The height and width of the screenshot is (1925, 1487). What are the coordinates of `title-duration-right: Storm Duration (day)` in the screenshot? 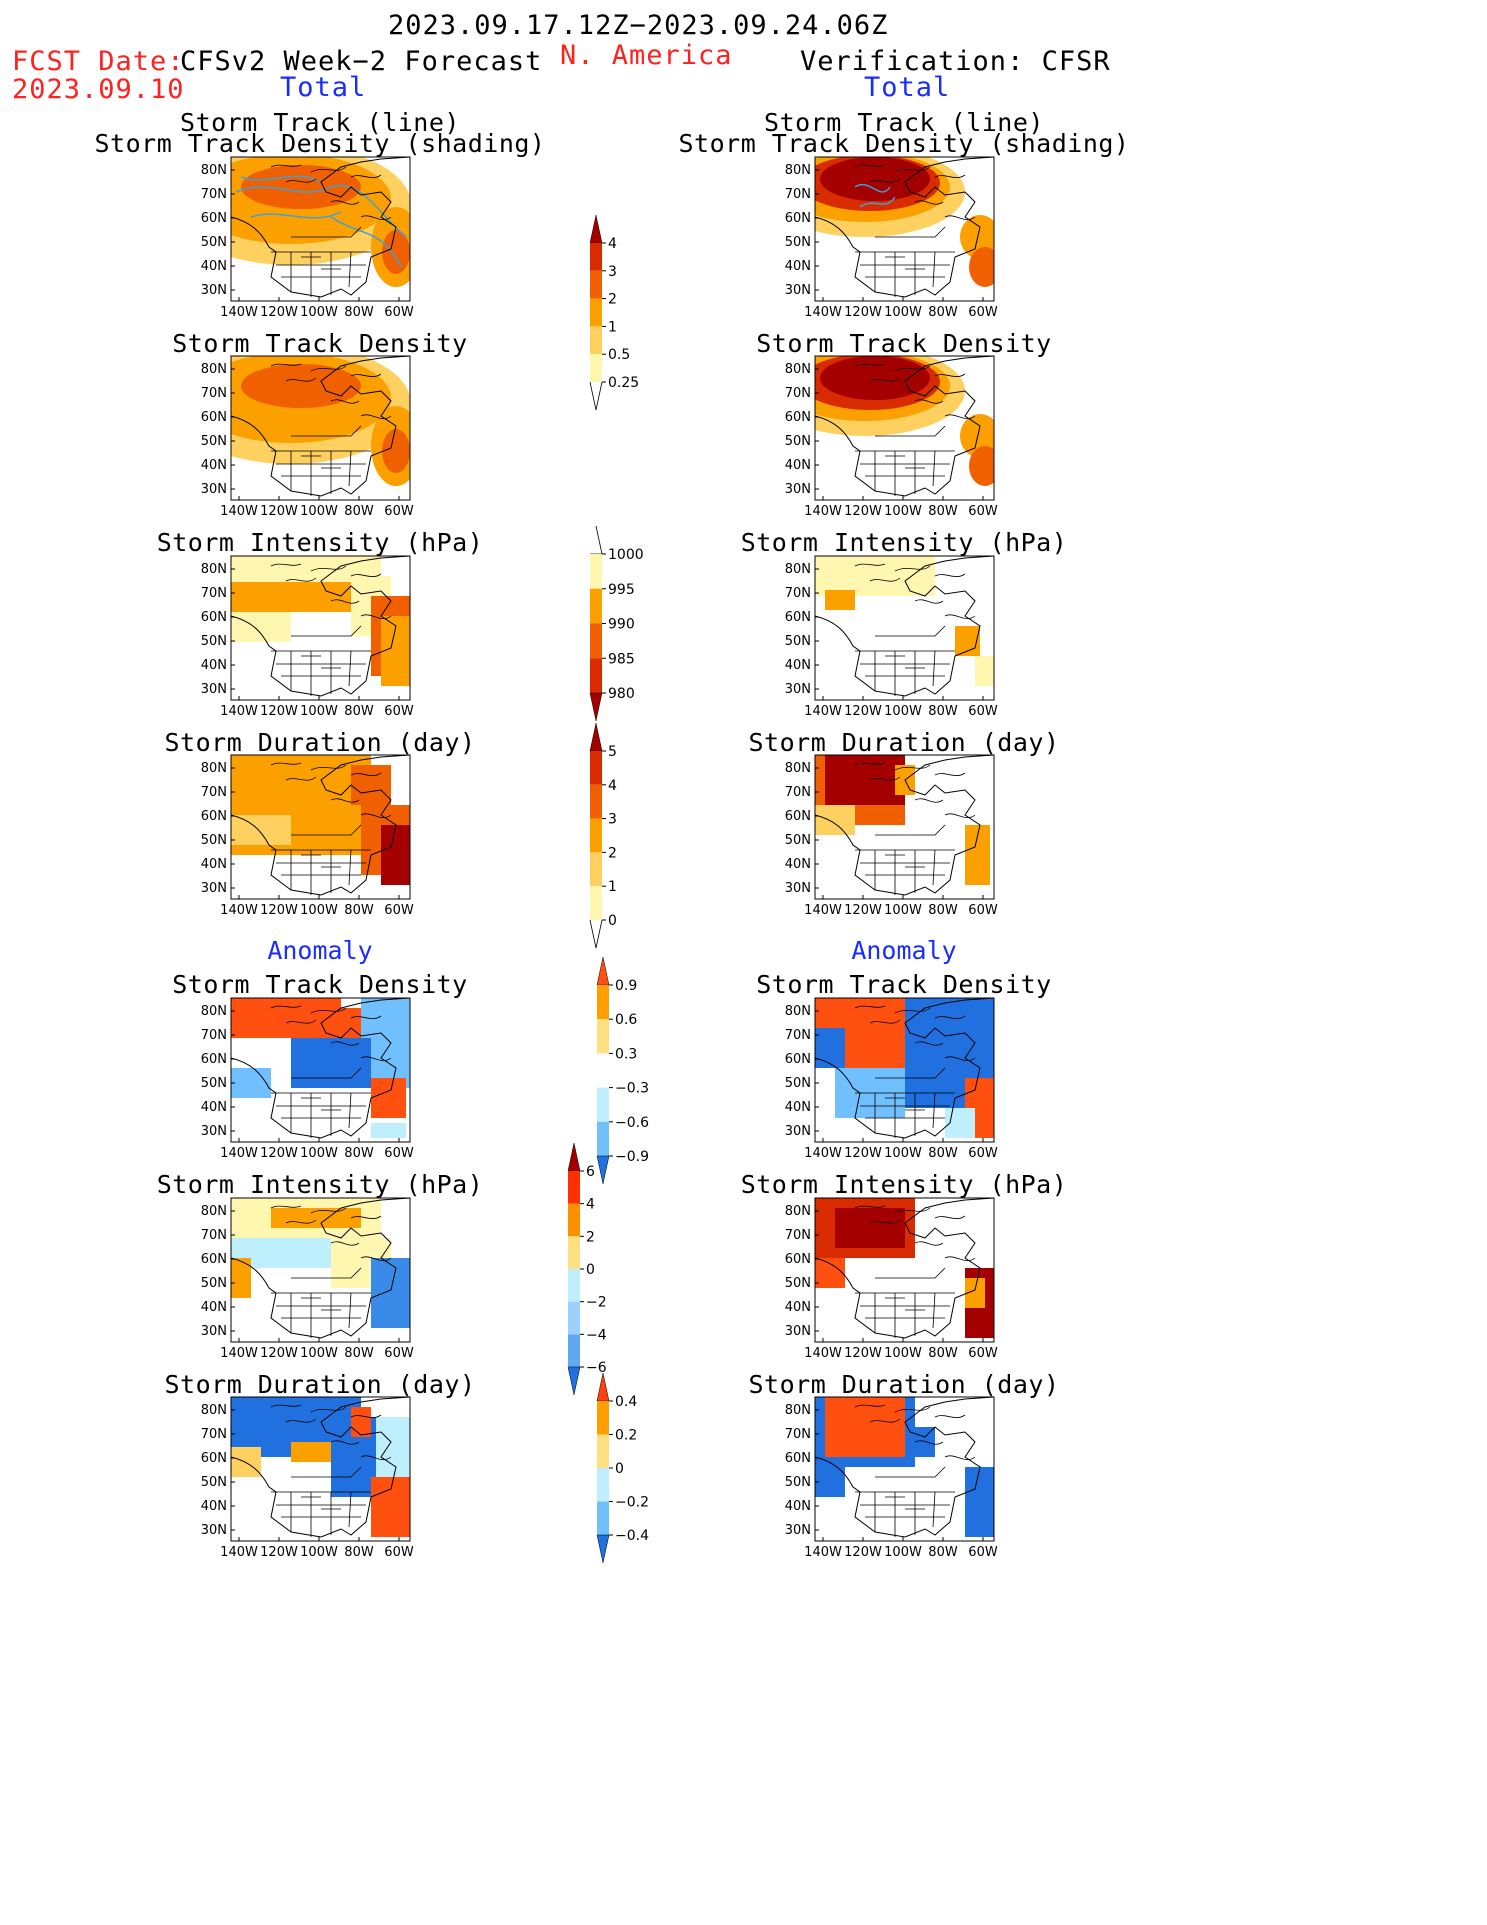 It's located at (904, 742).